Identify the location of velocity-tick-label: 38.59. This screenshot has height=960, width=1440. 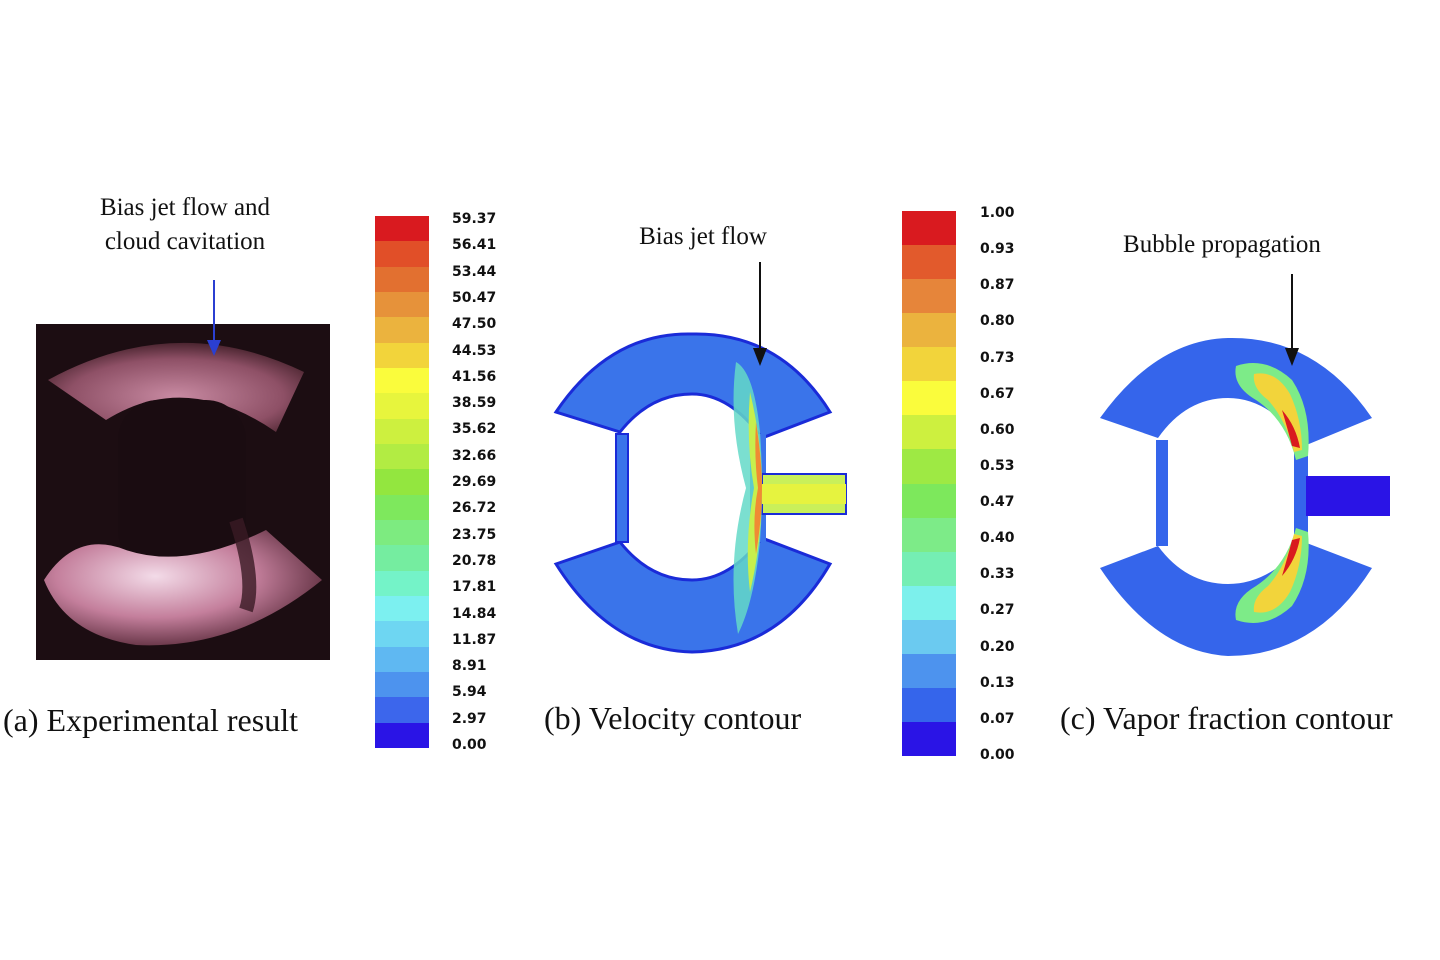
(474, 403).